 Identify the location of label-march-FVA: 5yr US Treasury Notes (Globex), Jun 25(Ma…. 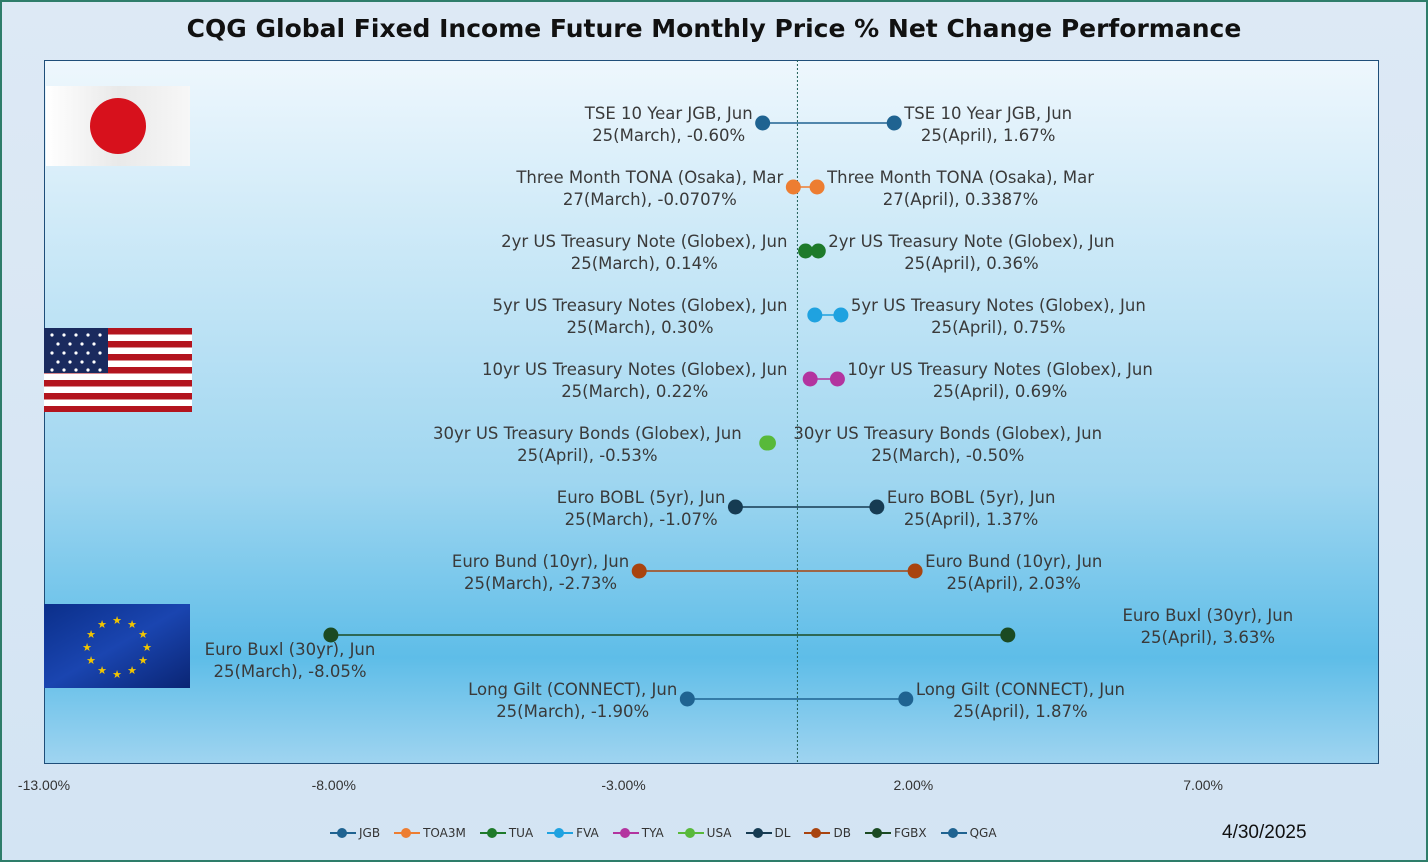
(640, 316).